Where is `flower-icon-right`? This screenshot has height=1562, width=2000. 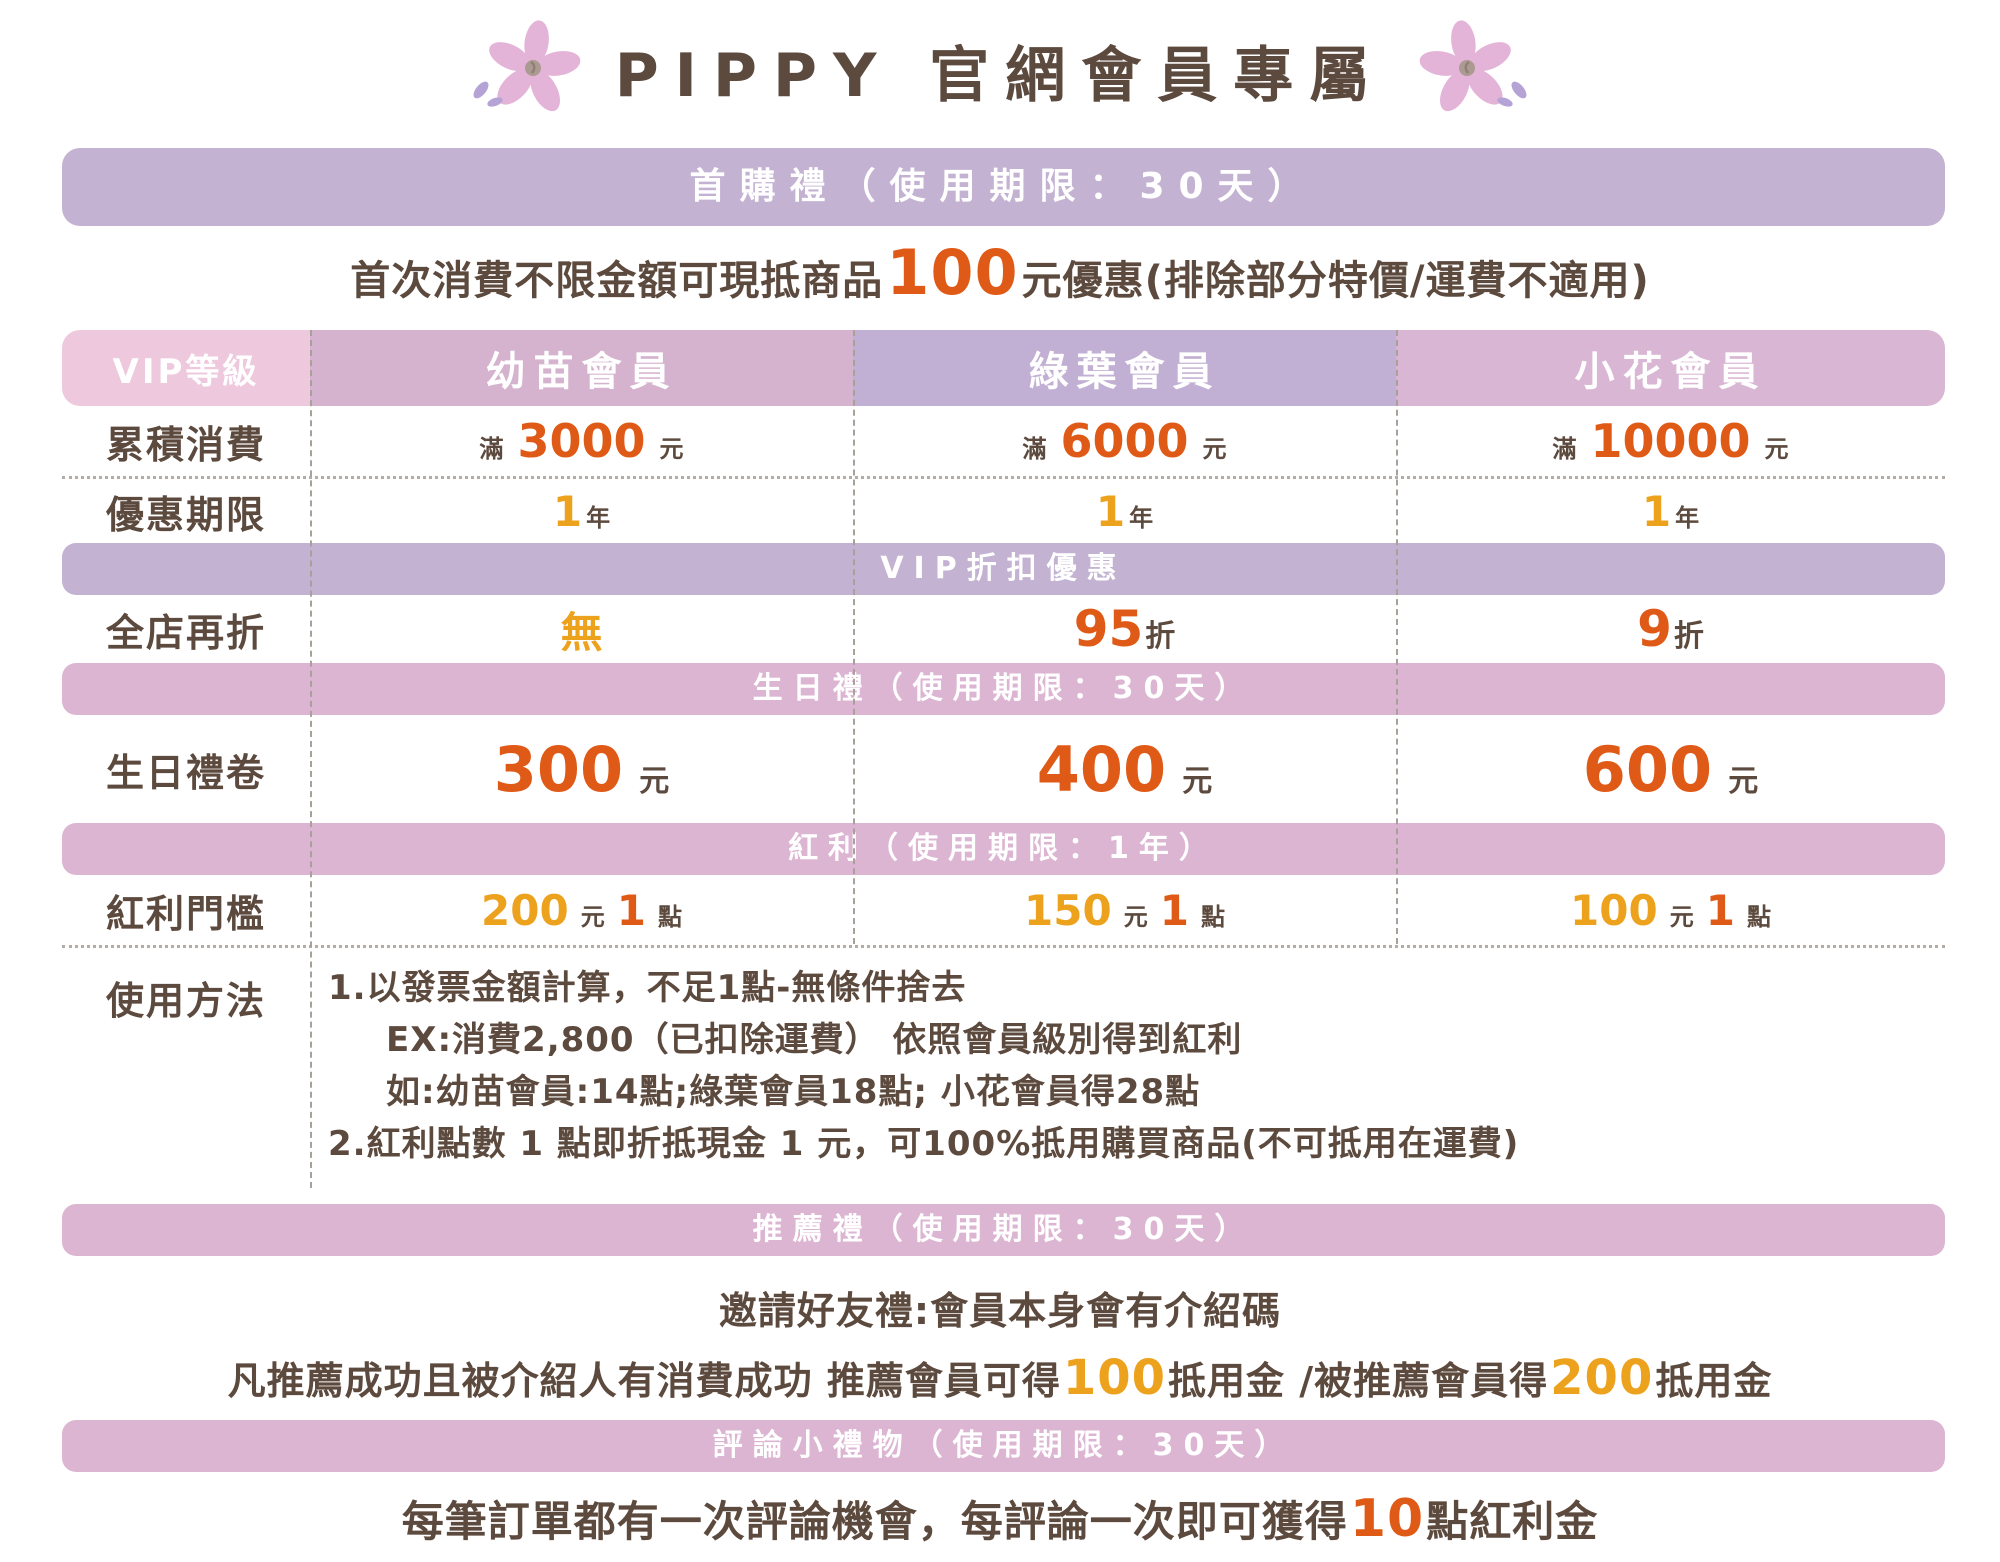
flower-icon-right is located at coordinates (1473, 66).